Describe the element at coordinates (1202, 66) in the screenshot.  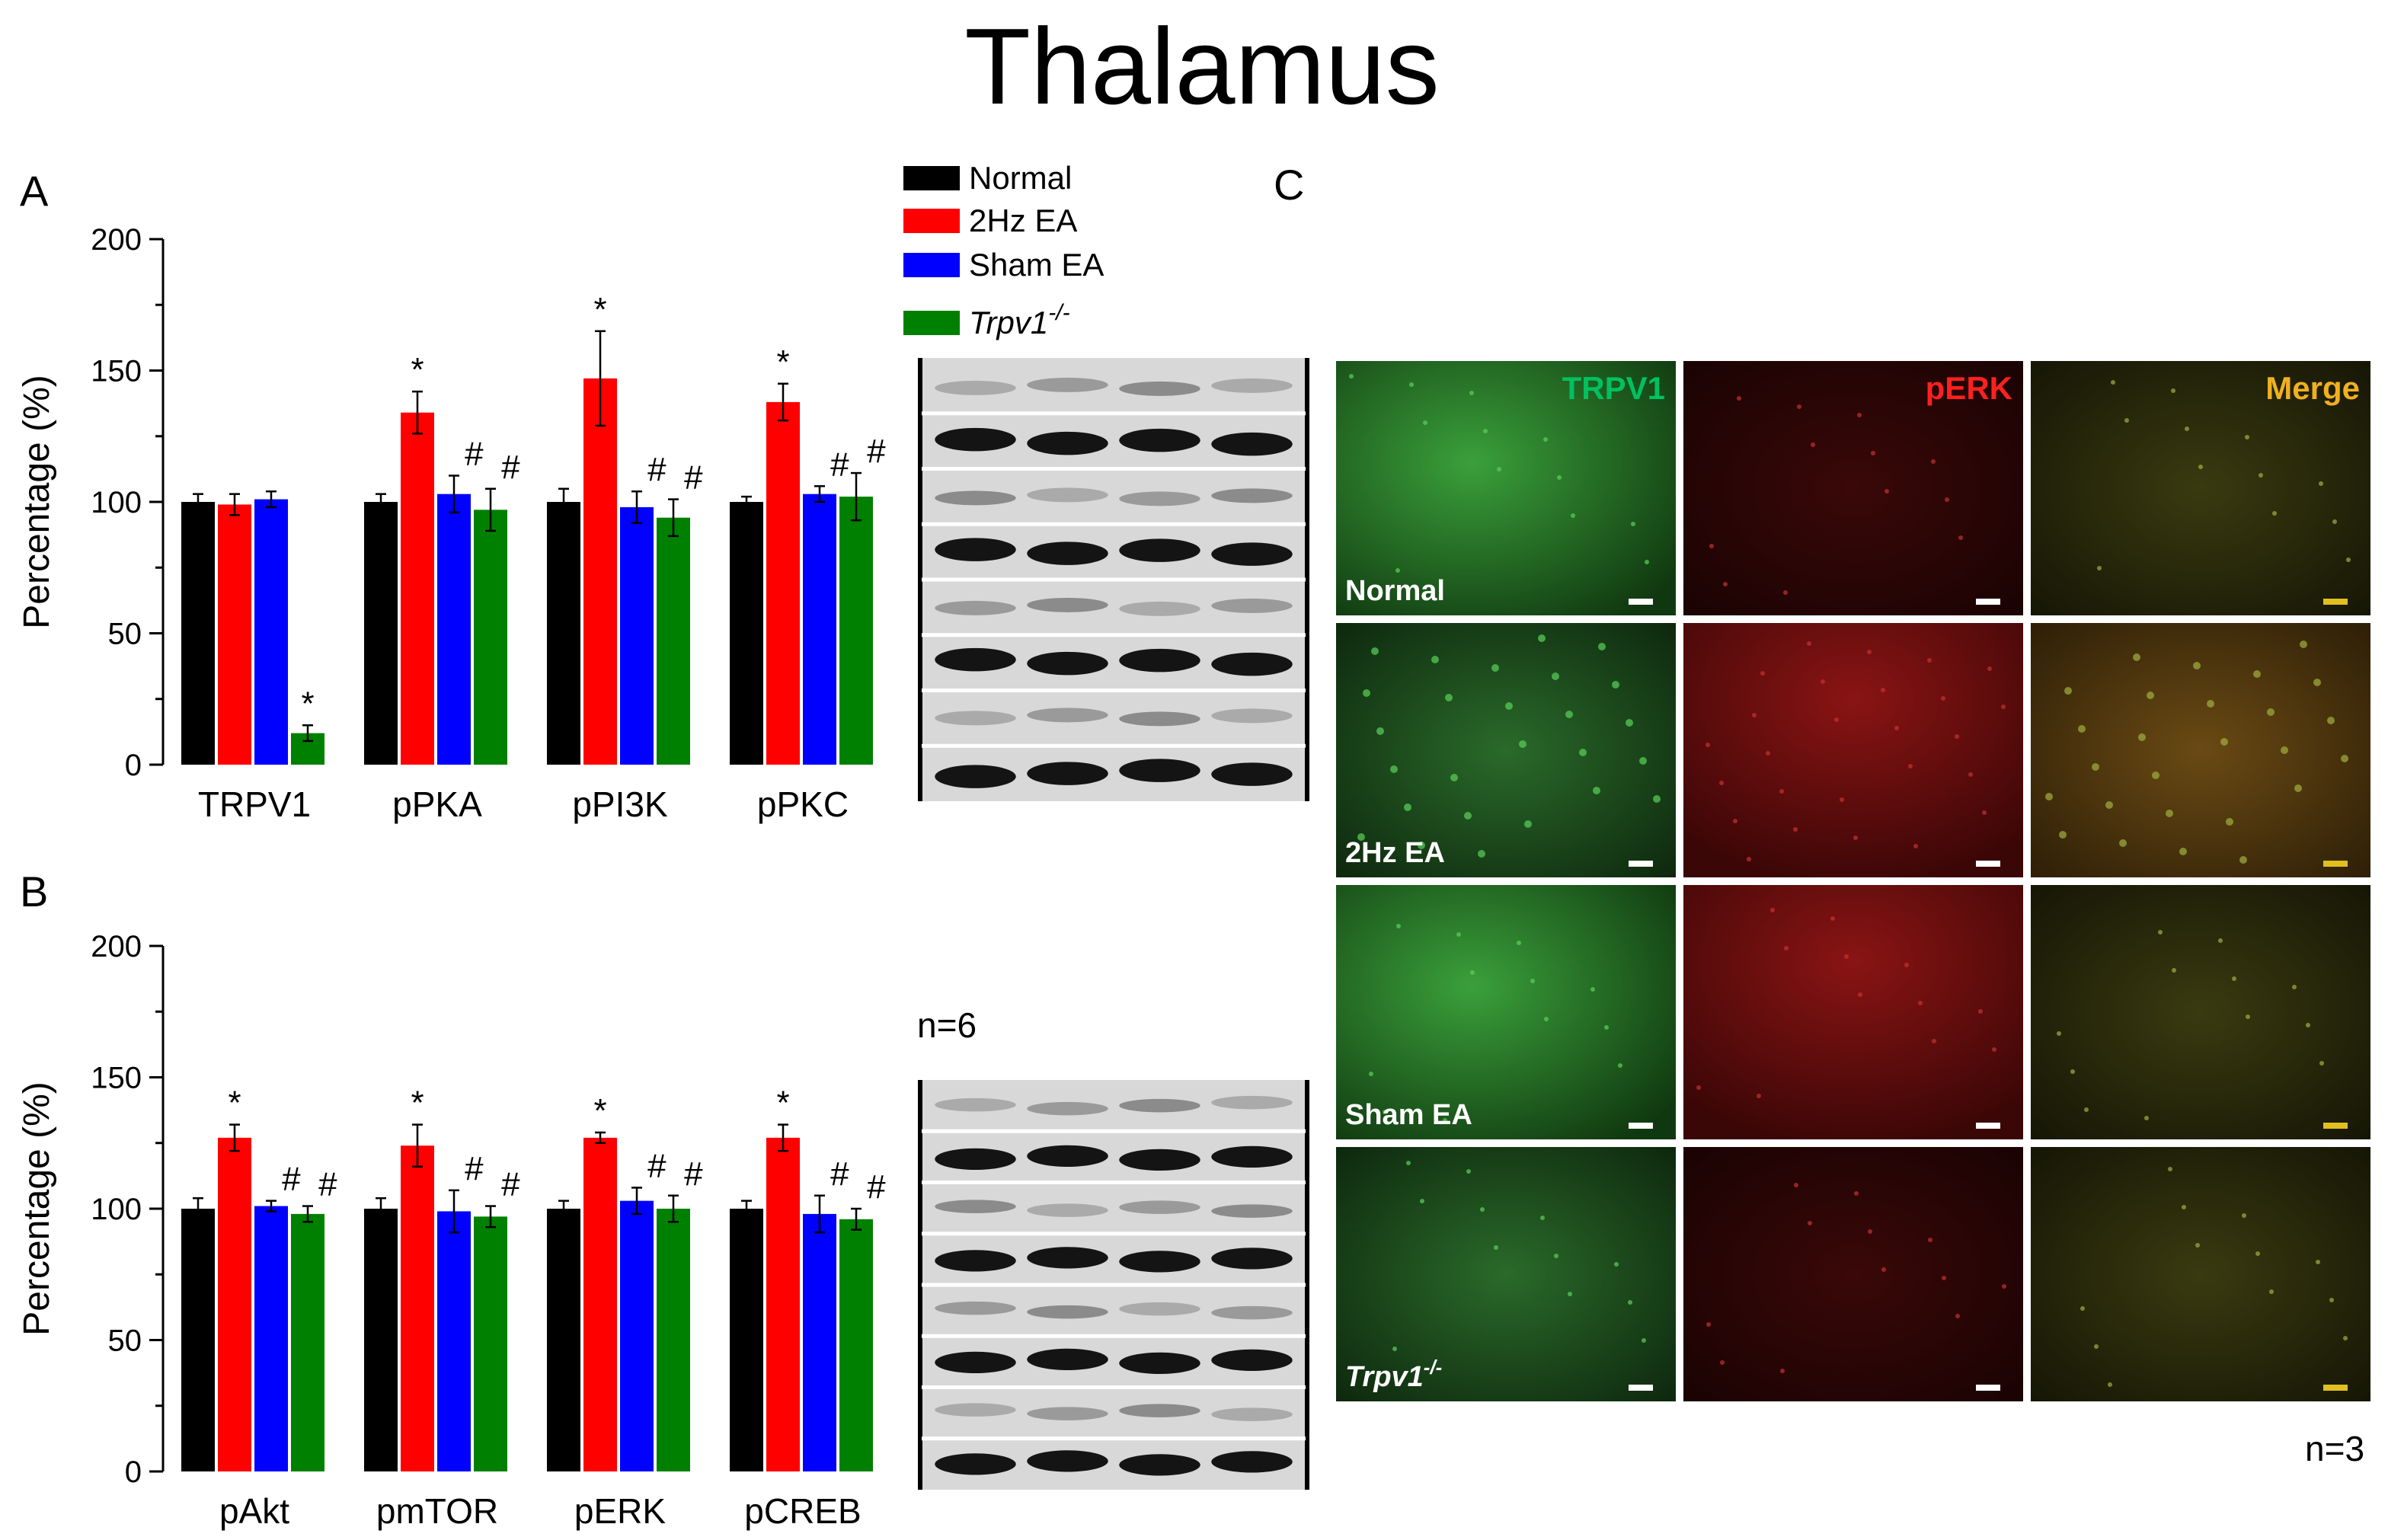
I see `figure-title: Thalamus` at that location.